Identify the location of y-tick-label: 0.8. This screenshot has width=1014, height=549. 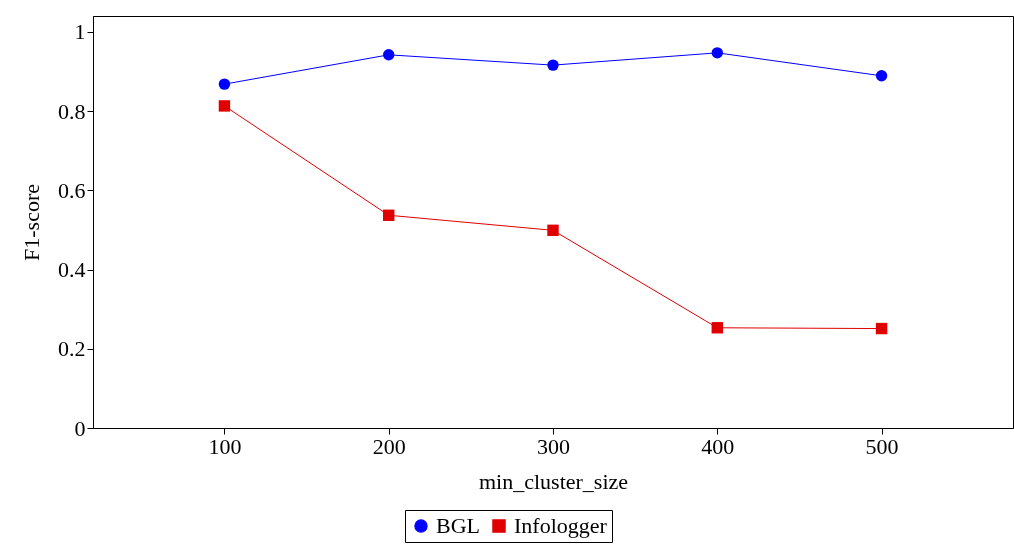
(72, 111).